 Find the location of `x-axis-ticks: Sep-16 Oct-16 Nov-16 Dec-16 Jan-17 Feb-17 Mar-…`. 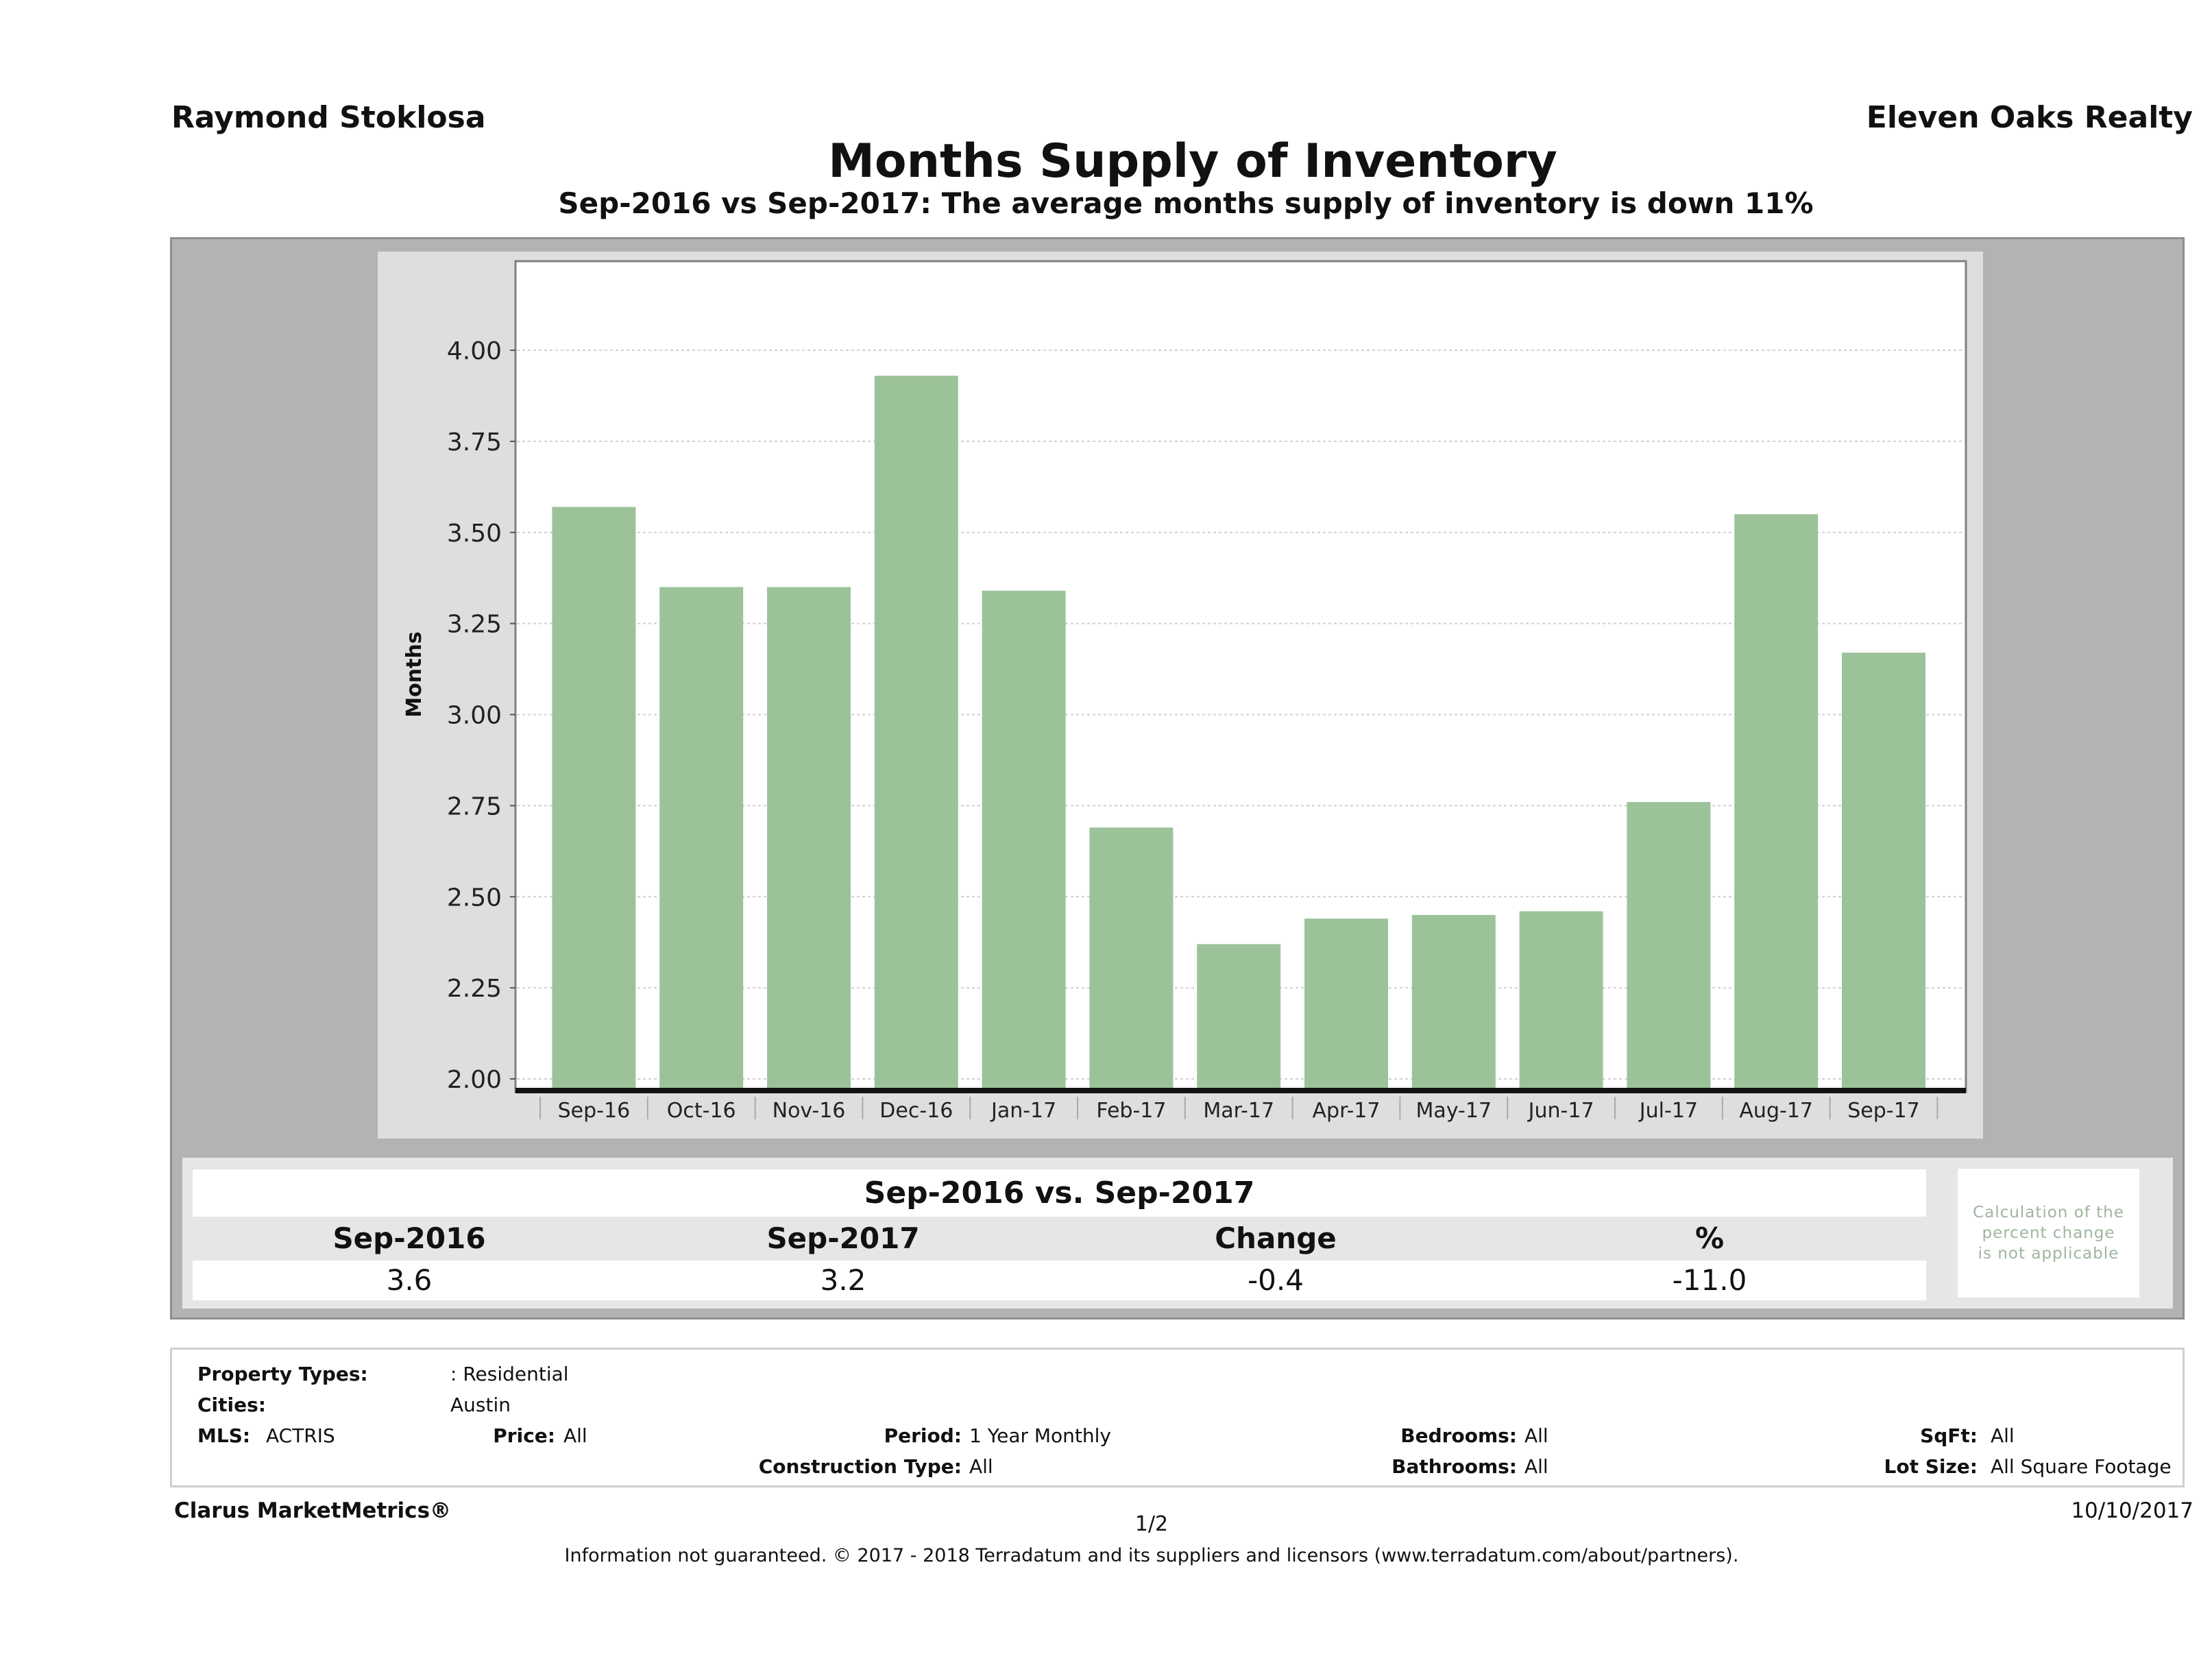

x-axis-ticks: Sep-16 Oct-16 Nov-16 Dec-16 Jan-17 Feb-17 Mar-… is located at coordinates (1238, 1110).